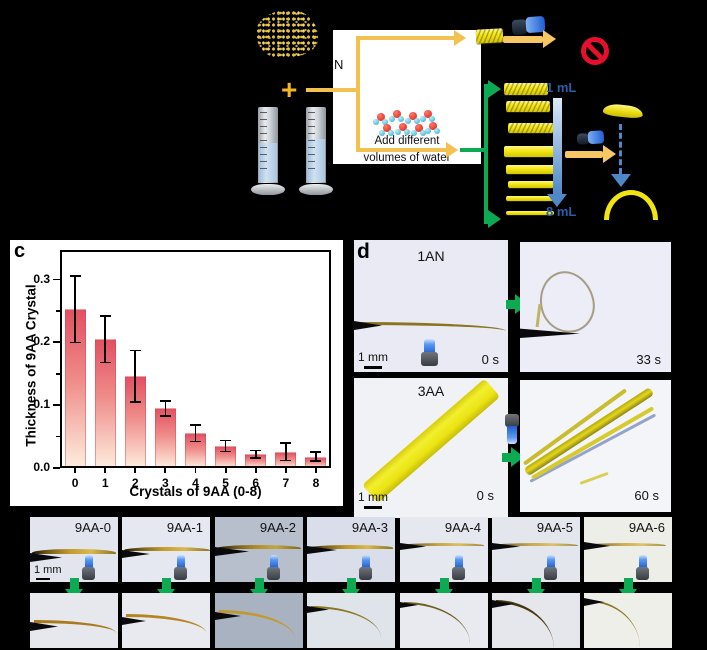 The image size is (707, 650). Describe the element at coordinates (195, 359) in the screenshot. I see `plot-frame` at that location.